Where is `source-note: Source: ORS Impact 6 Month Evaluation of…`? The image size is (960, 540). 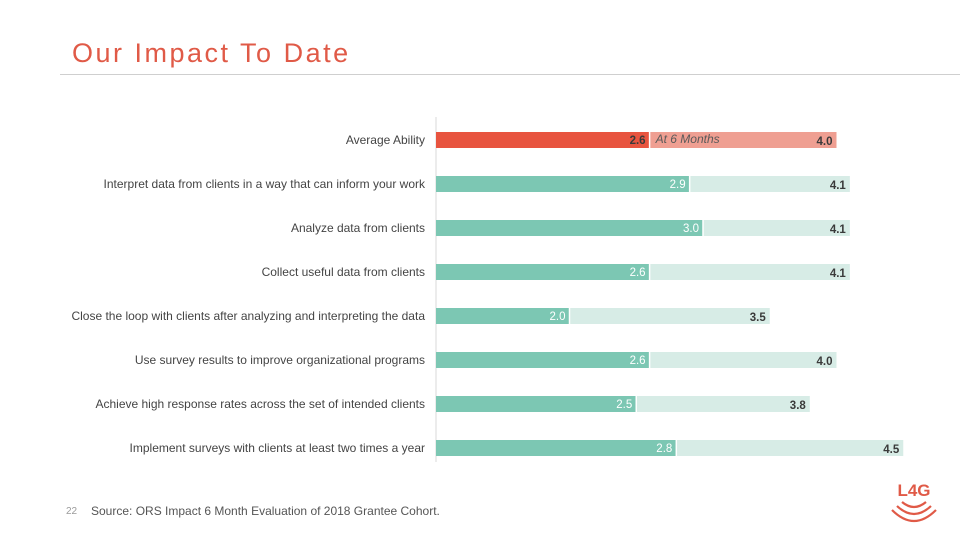 source-note: Source: ORS Impact 6 Month Evaluation of… is located at coordinates (265, 511).